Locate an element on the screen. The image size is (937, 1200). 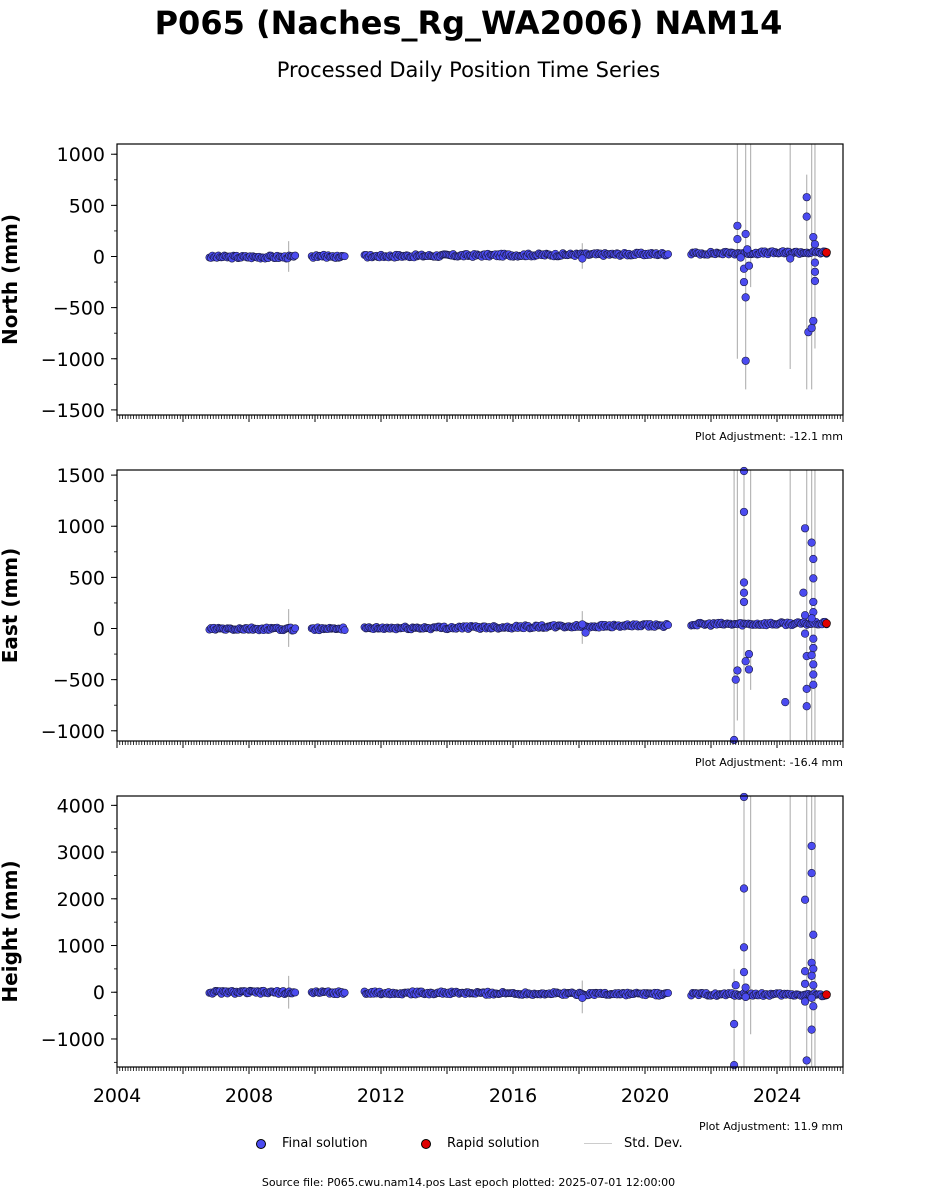
y-tick-label: 500 is located at coordinates (87, 578).